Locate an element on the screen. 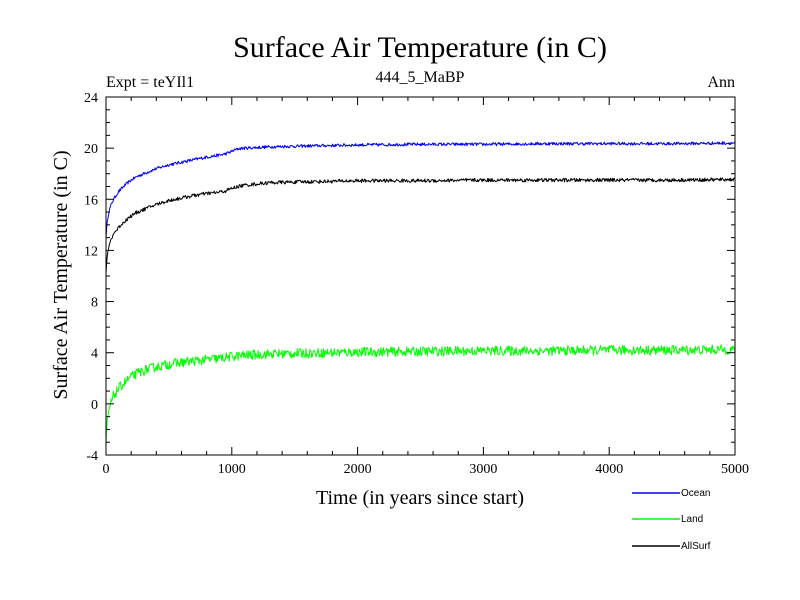 Image resolution: width=800 pixels, height=600 pixels. x-tick-label: 5000 is located at coordinates (735, 469).